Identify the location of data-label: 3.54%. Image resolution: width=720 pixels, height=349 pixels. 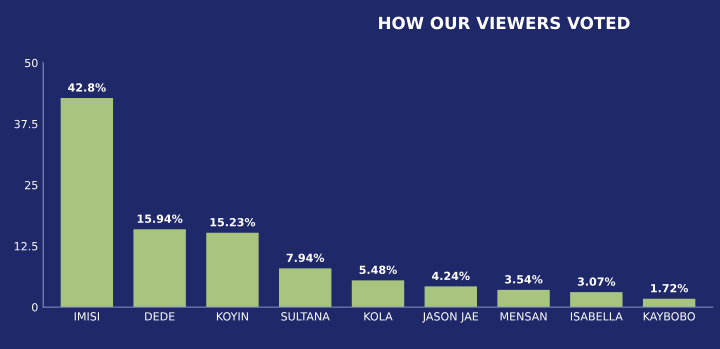
(523, 279).